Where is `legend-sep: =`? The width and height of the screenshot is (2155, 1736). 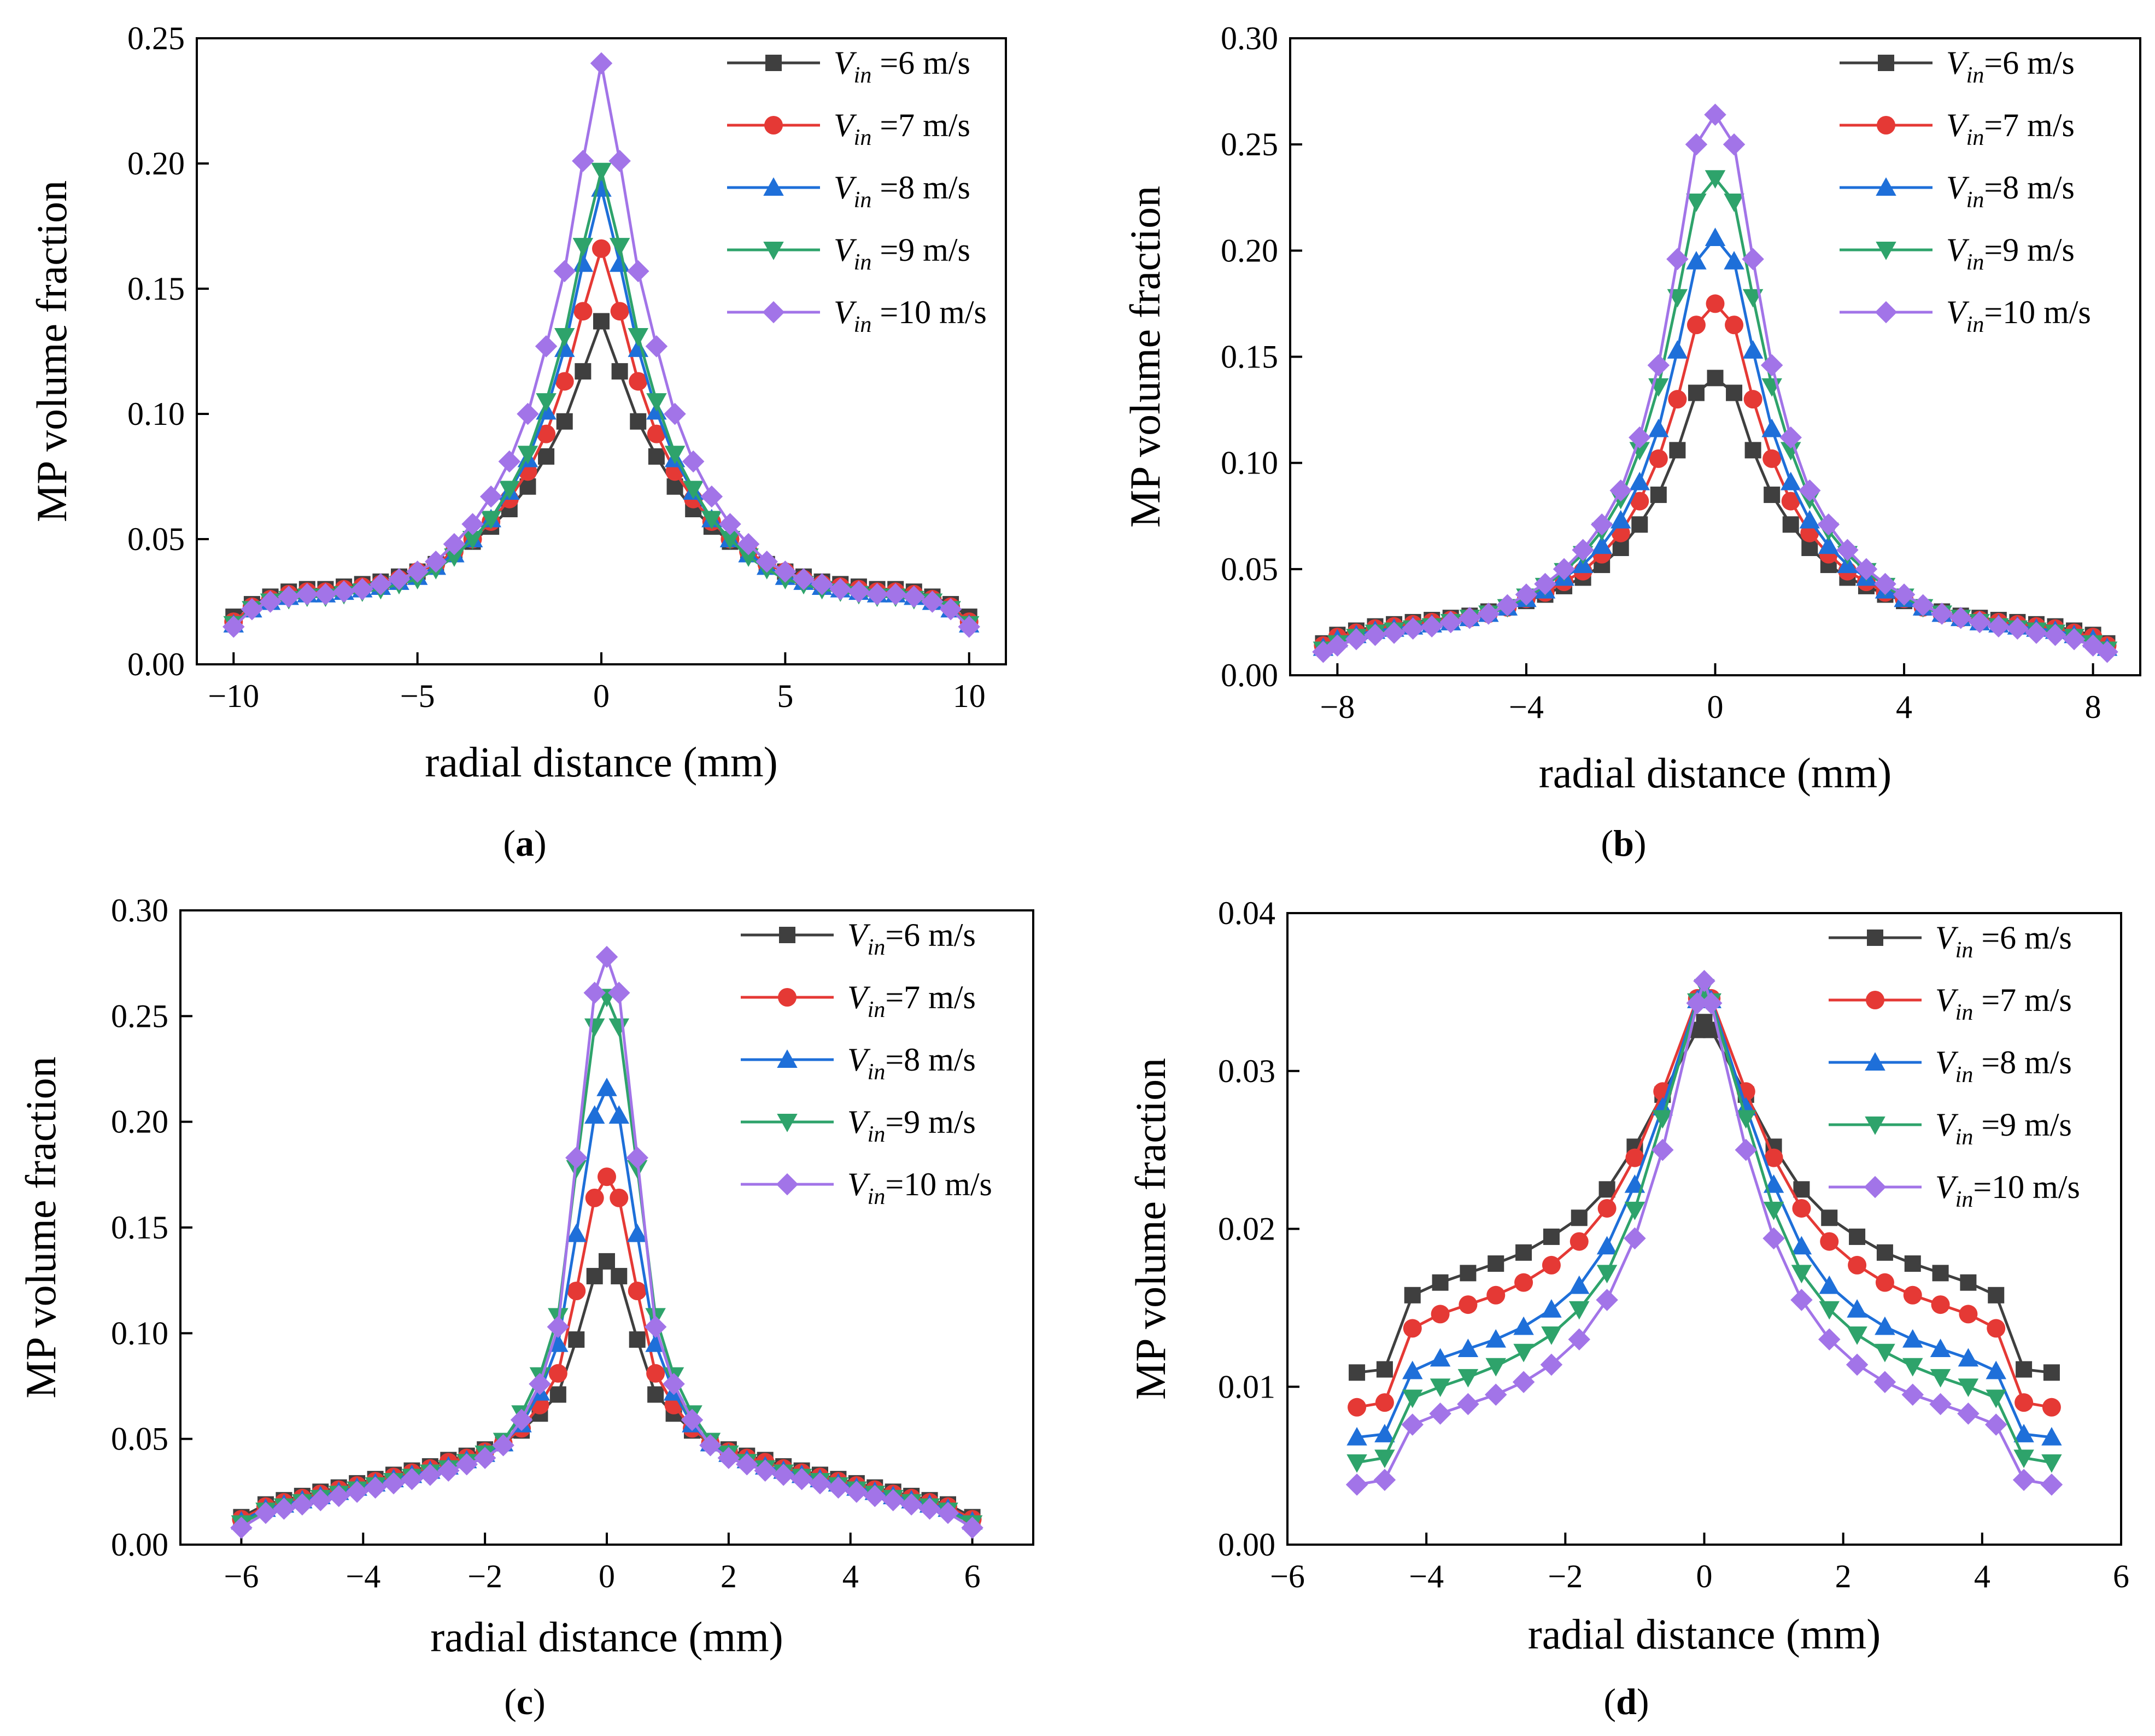 legend-sep: = is located at coordinates (884, 63).